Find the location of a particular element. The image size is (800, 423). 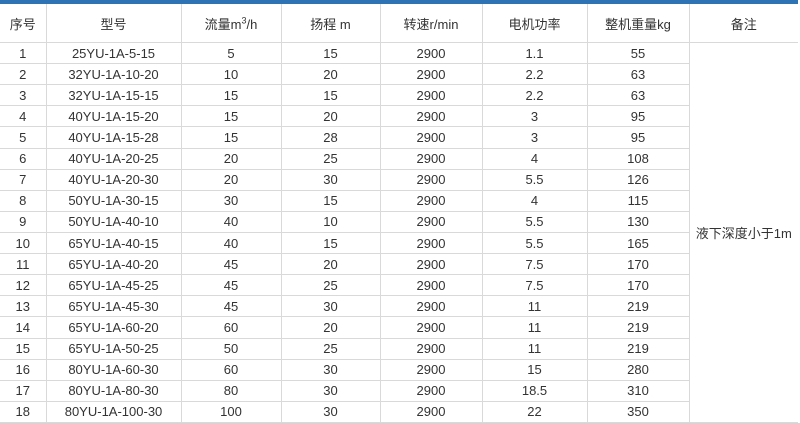

cell-flow: 100 is located at coordinates (231, 411).